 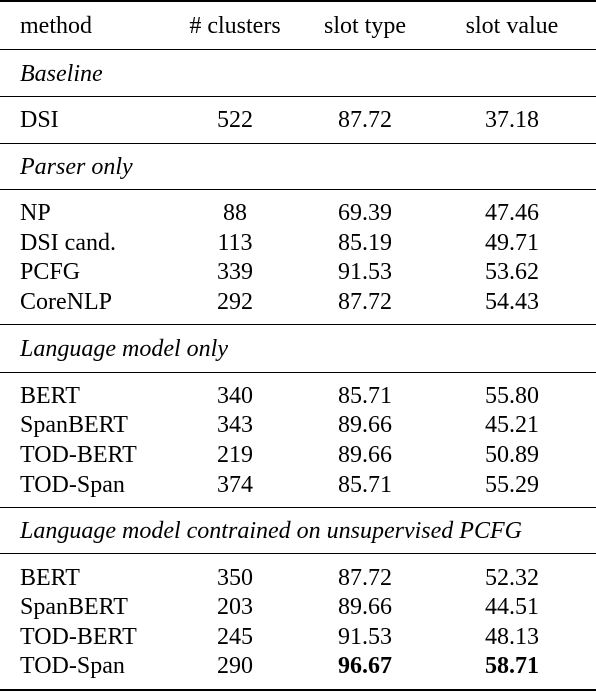 What do you see at coordinates (512, 578) in the screenshot?
I see `cell-slot-value: 52.32` at bounding box center [512, 578].